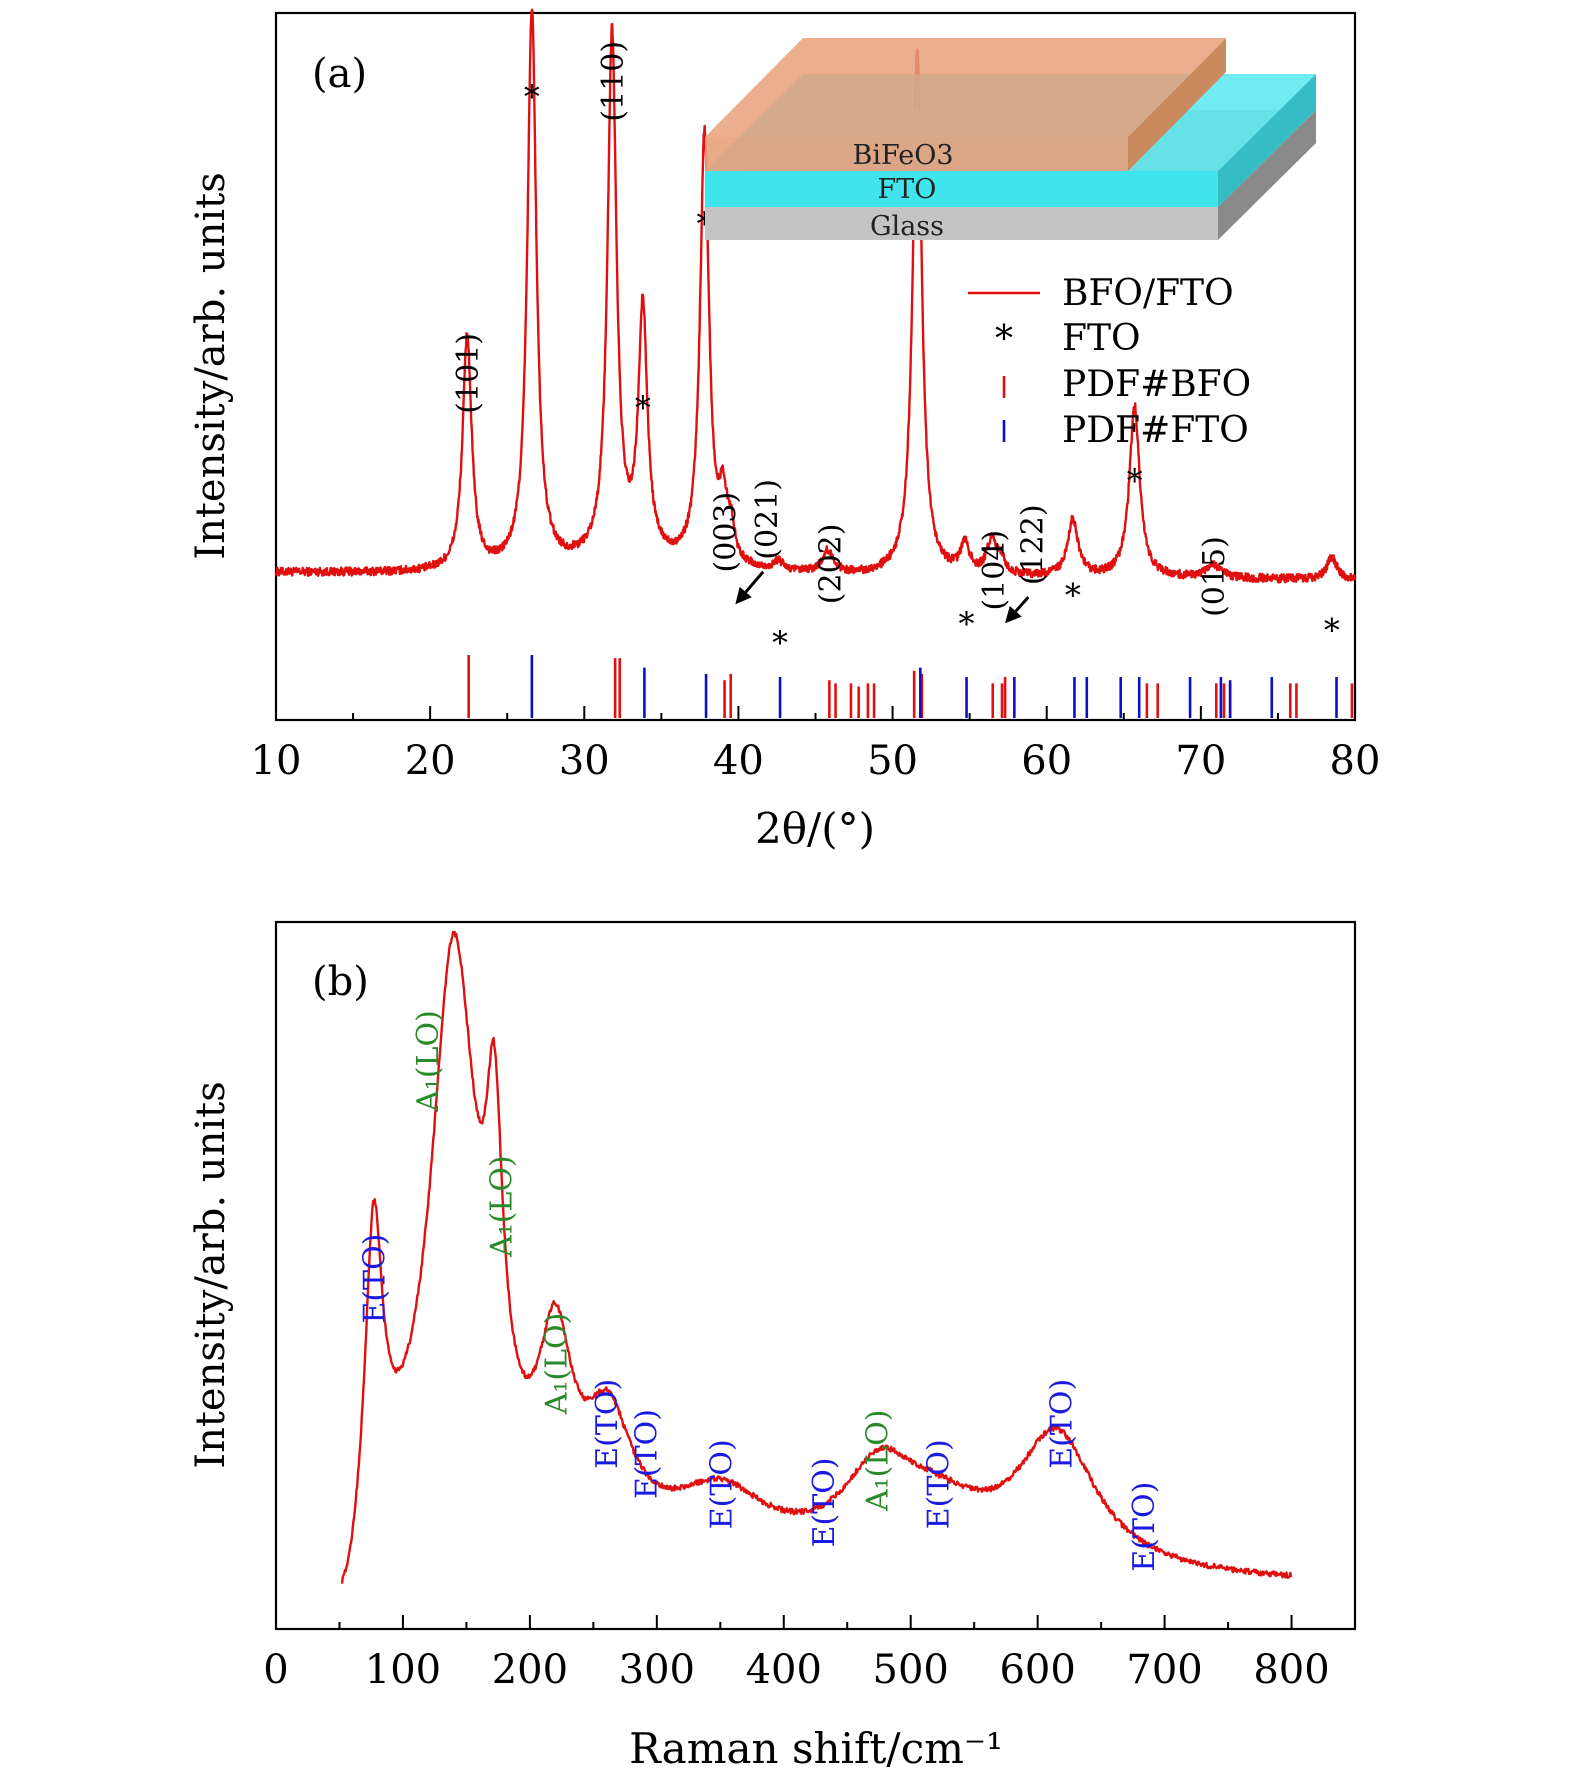 Image resolution: width=1575 pixels, height=1791 pixels. What do you see at coordinates (1046, 761) in the screenshot?
I see `x-tick-label: 60` at bounding box center [1046, 761].